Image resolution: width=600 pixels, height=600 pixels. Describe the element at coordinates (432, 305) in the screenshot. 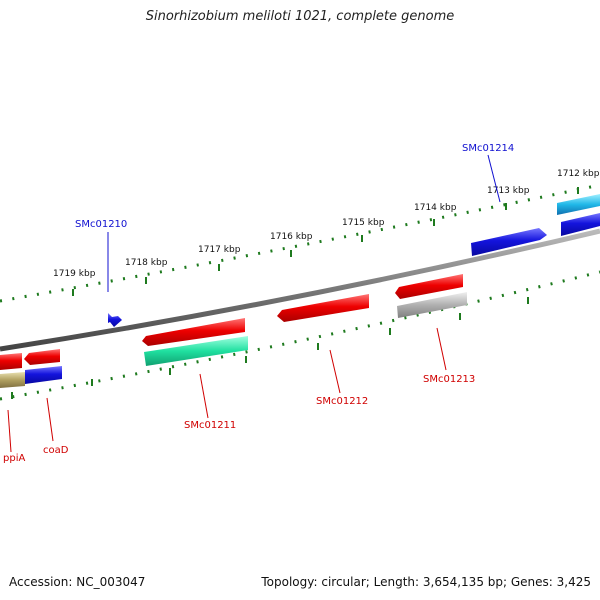

I see `gene-feature-smc01213-pseudo` at that location.